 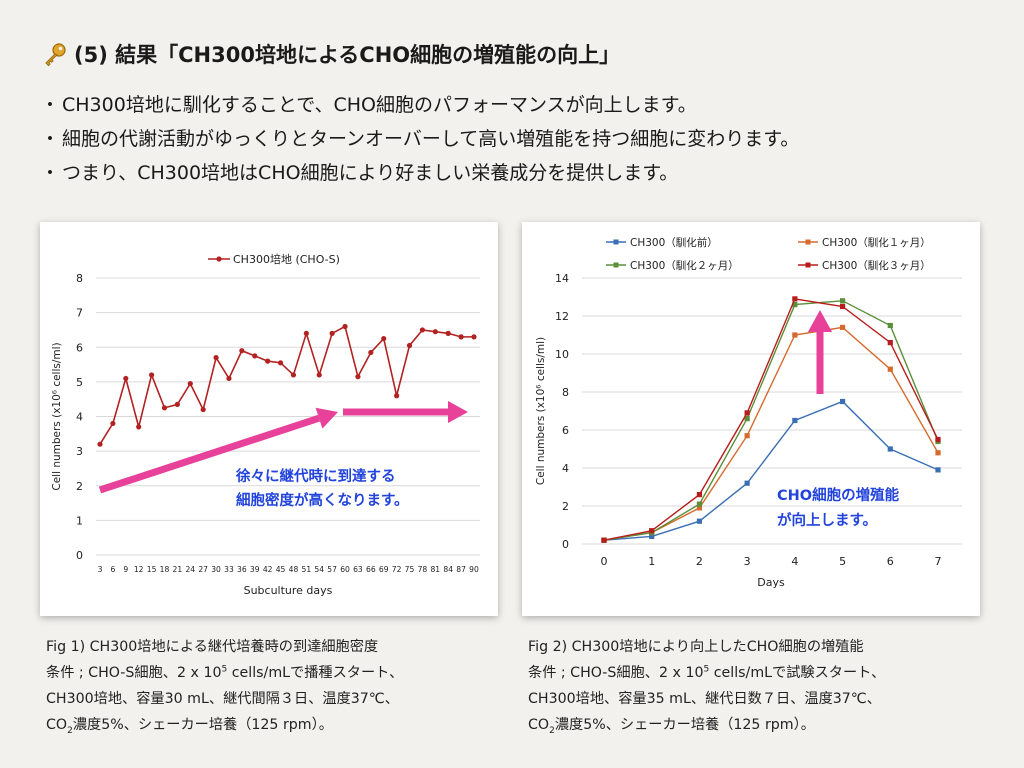 What do you see at coordinates (307, 569) in the screenshot?
I see `x-tick-label: 51` at bounding box center [307, 569].